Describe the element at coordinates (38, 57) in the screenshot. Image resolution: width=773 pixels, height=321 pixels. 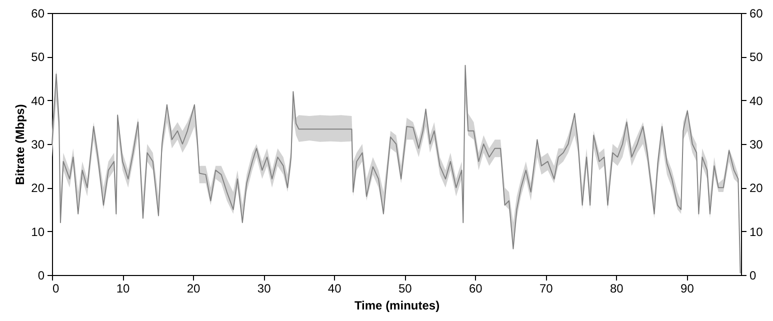
I see `y-tick-label: 50` at that location.